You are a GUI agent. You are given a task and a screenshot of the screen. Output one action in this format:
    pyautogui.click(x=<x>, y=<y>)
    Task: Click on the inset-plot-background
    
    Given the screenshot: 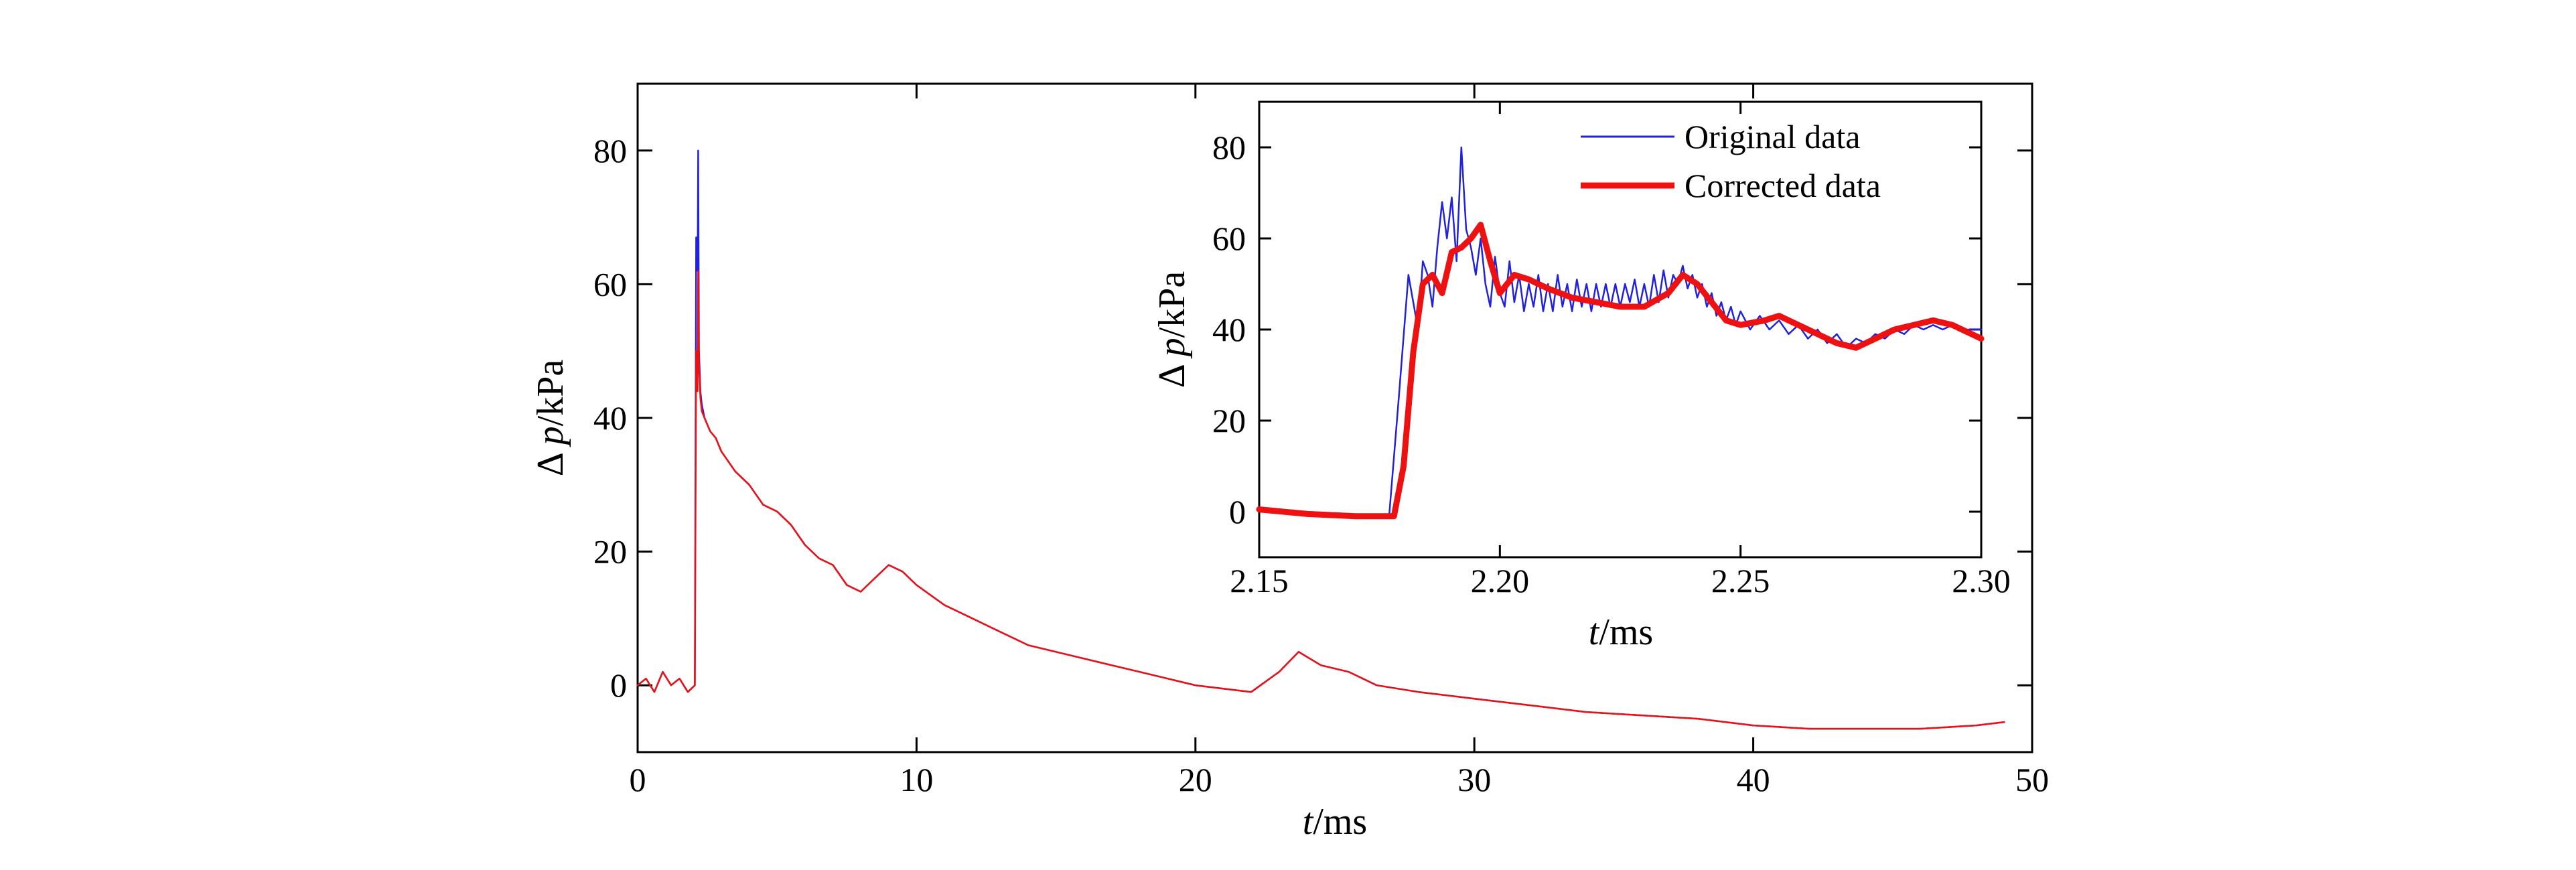 What is the action you would take?
    pyautogui.click(x=1620, y=329)
    